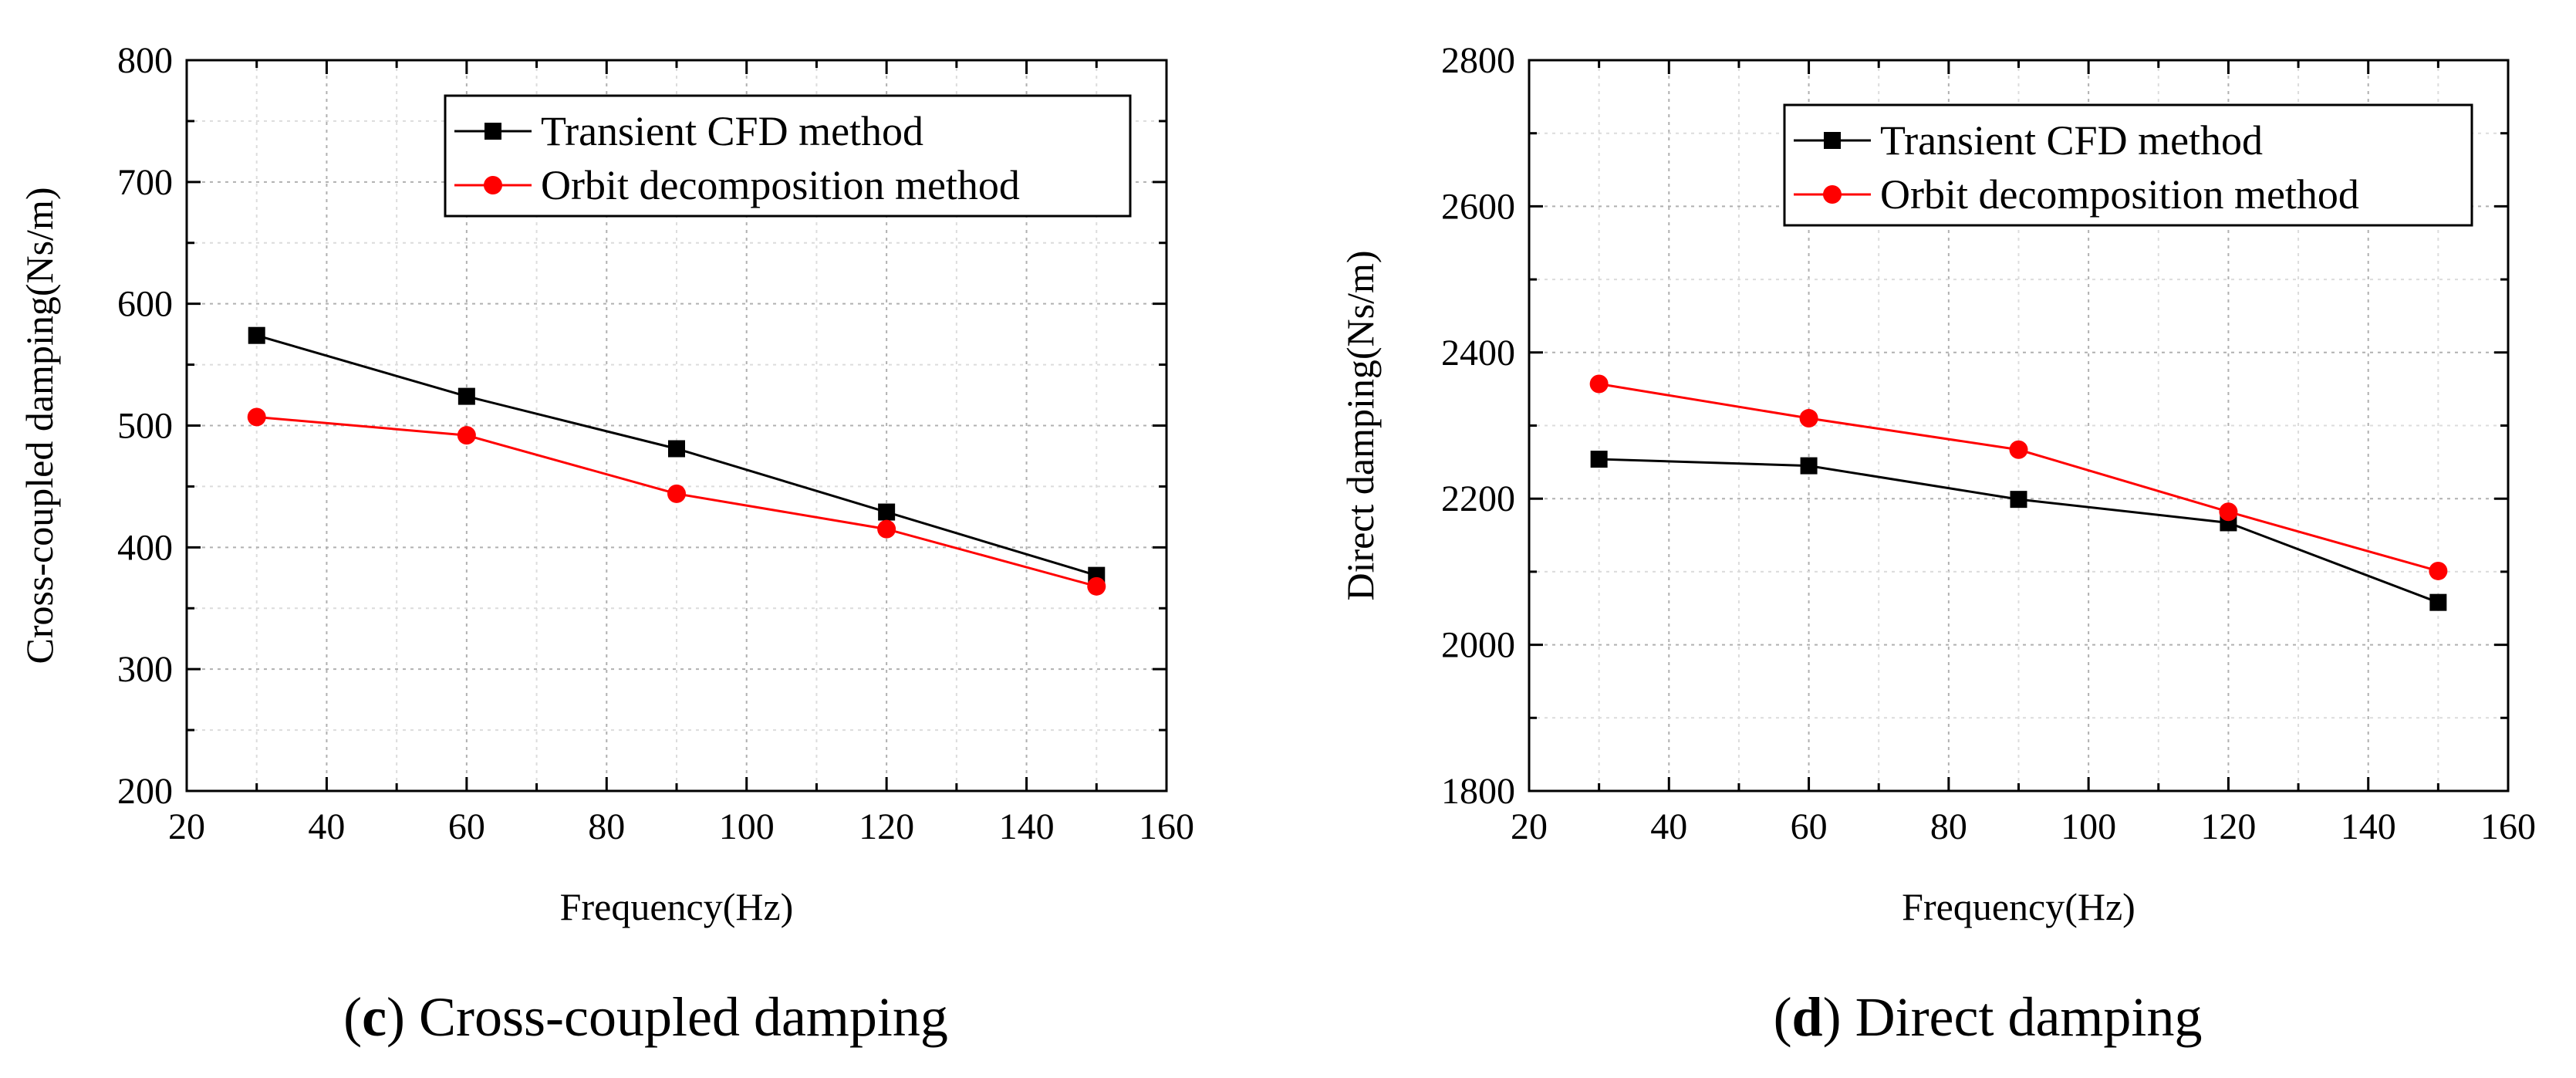  I want to click on y-axis-label: Cross-coupled damping(Ns/m), so click(40, 426).